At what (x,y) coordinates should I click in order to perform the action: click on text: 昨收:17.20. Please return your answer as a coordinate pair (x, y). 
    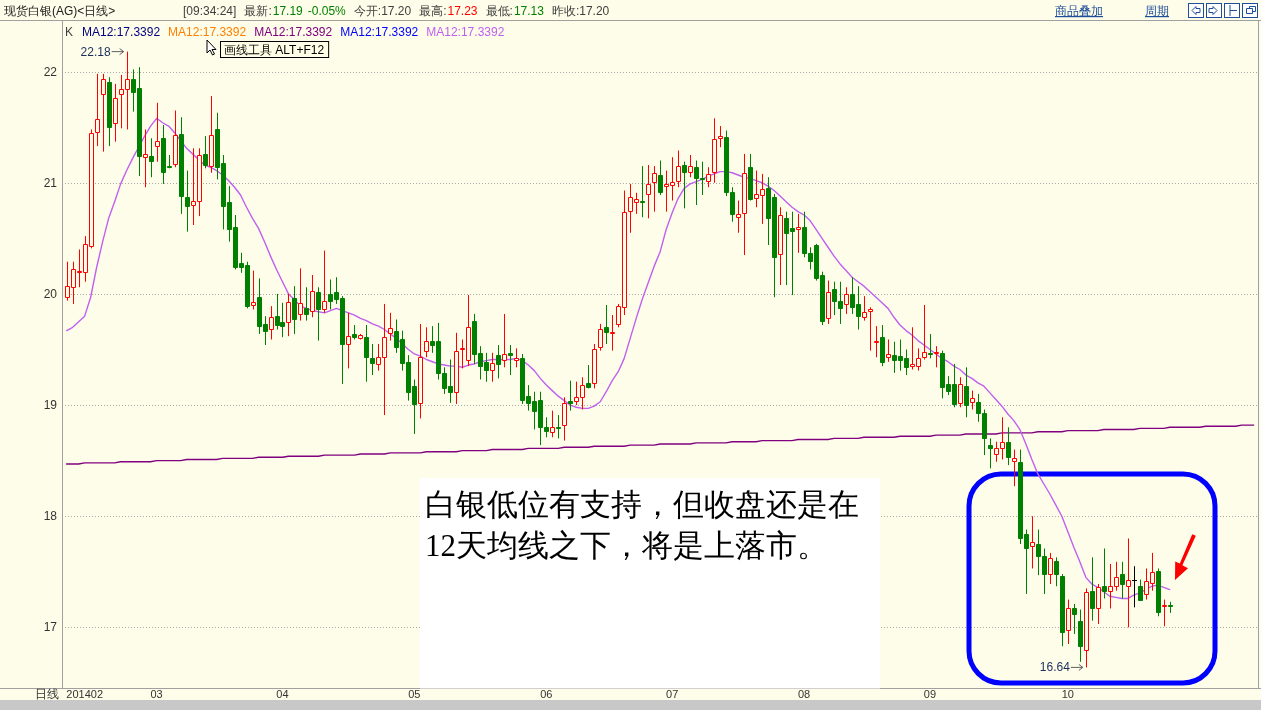
    Looking at the image, I should click on (580, 11).